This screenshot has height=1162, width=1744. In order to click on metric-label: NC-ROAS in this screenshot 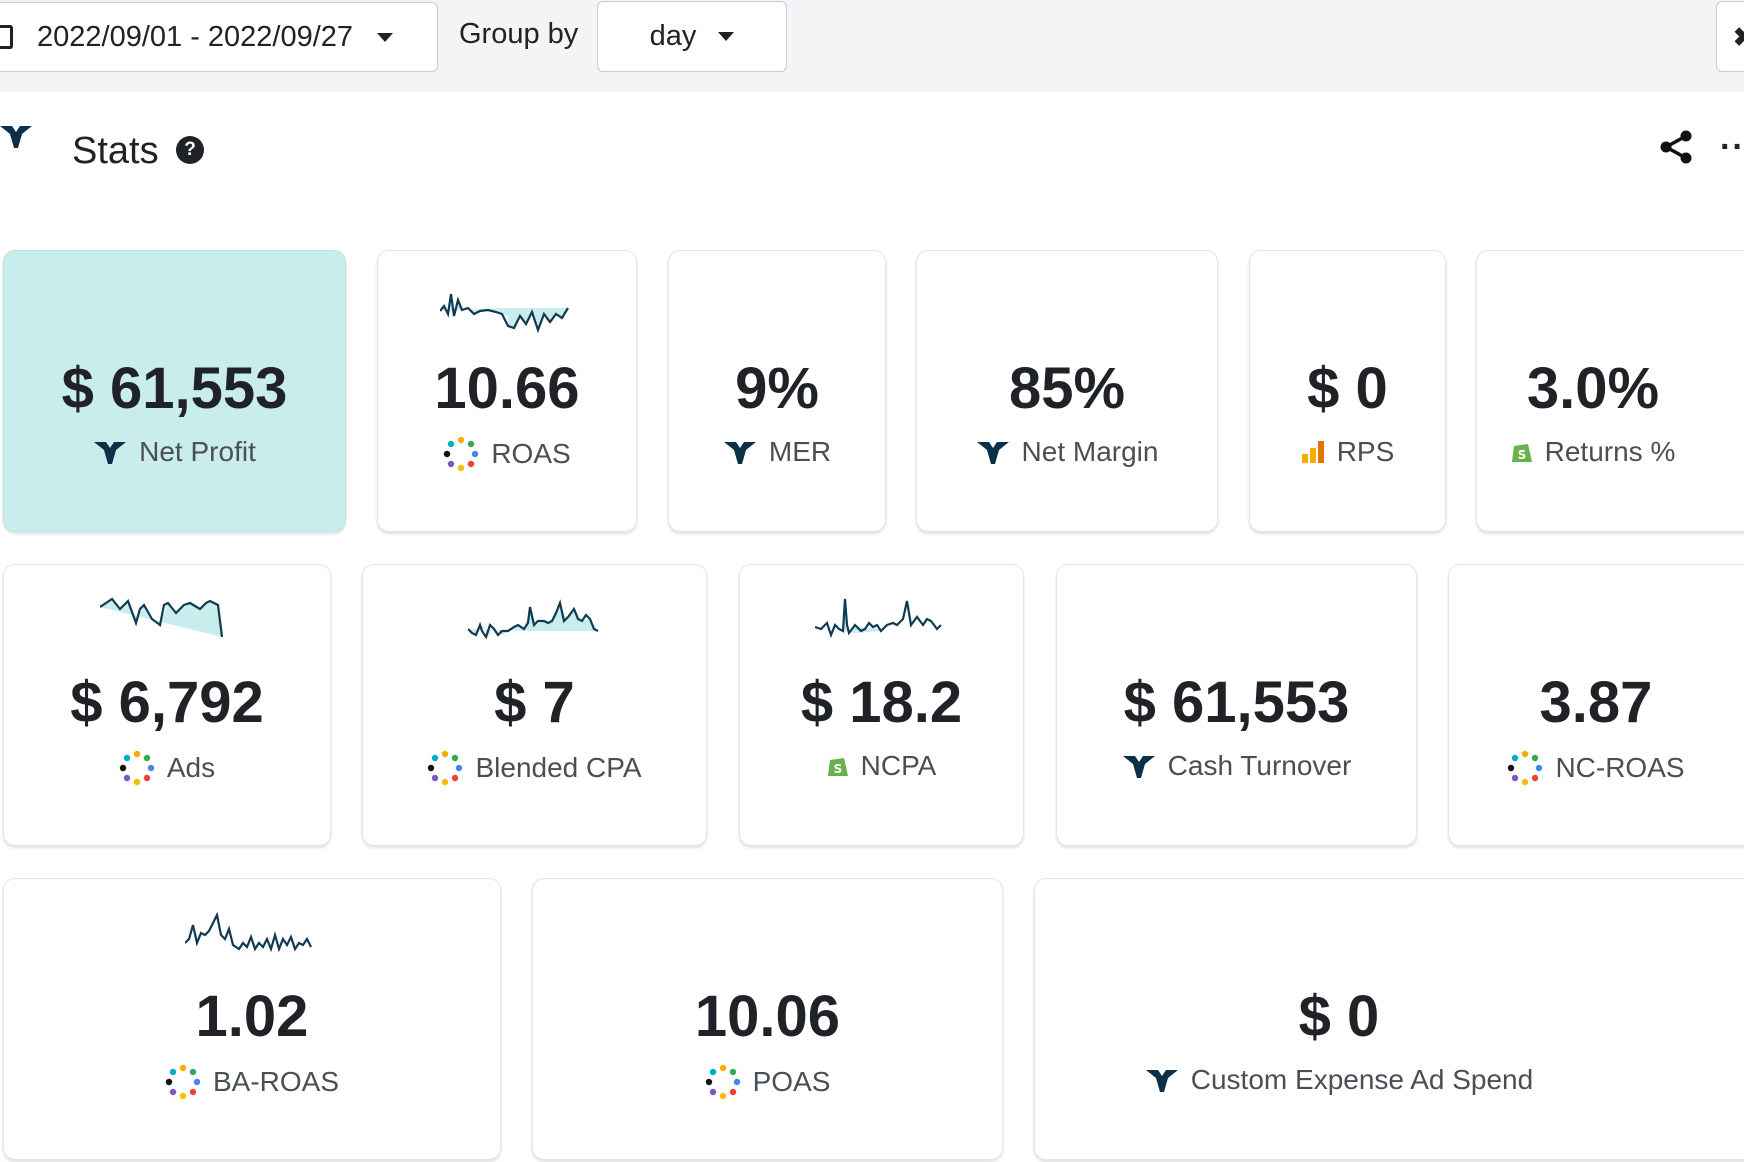, I will do `click(1596, 768)`.